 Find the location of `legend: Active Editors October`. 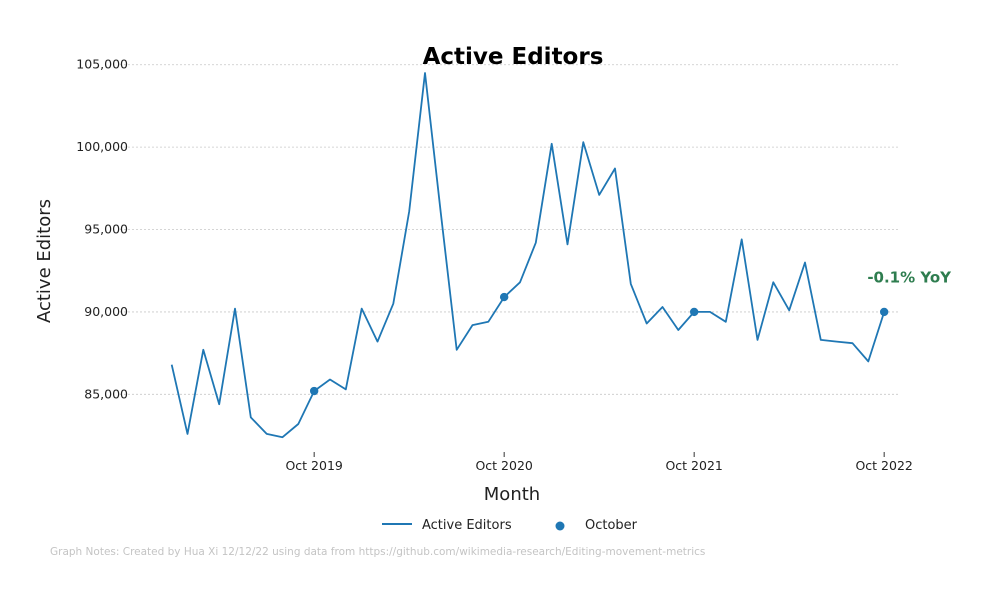

legend: Active Editors October is located at coordinates (510, 525).